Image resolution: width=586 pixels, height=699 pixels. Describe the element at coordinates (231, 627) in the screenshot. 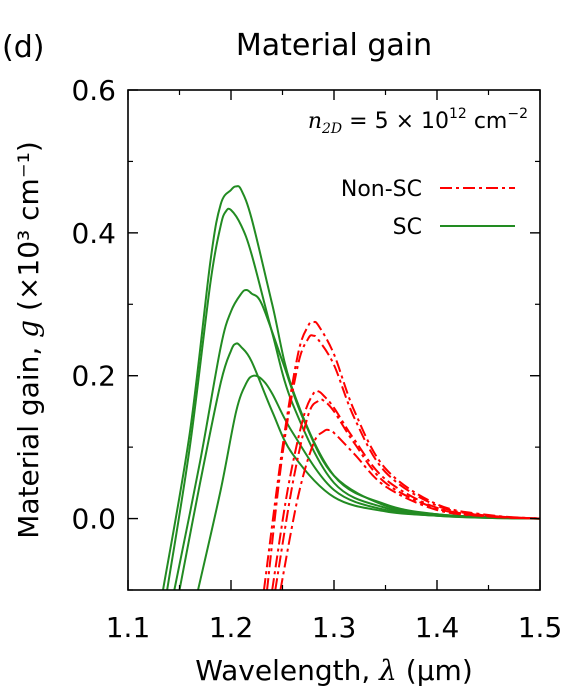

I see `x-tick-label: 1.2` at that location.